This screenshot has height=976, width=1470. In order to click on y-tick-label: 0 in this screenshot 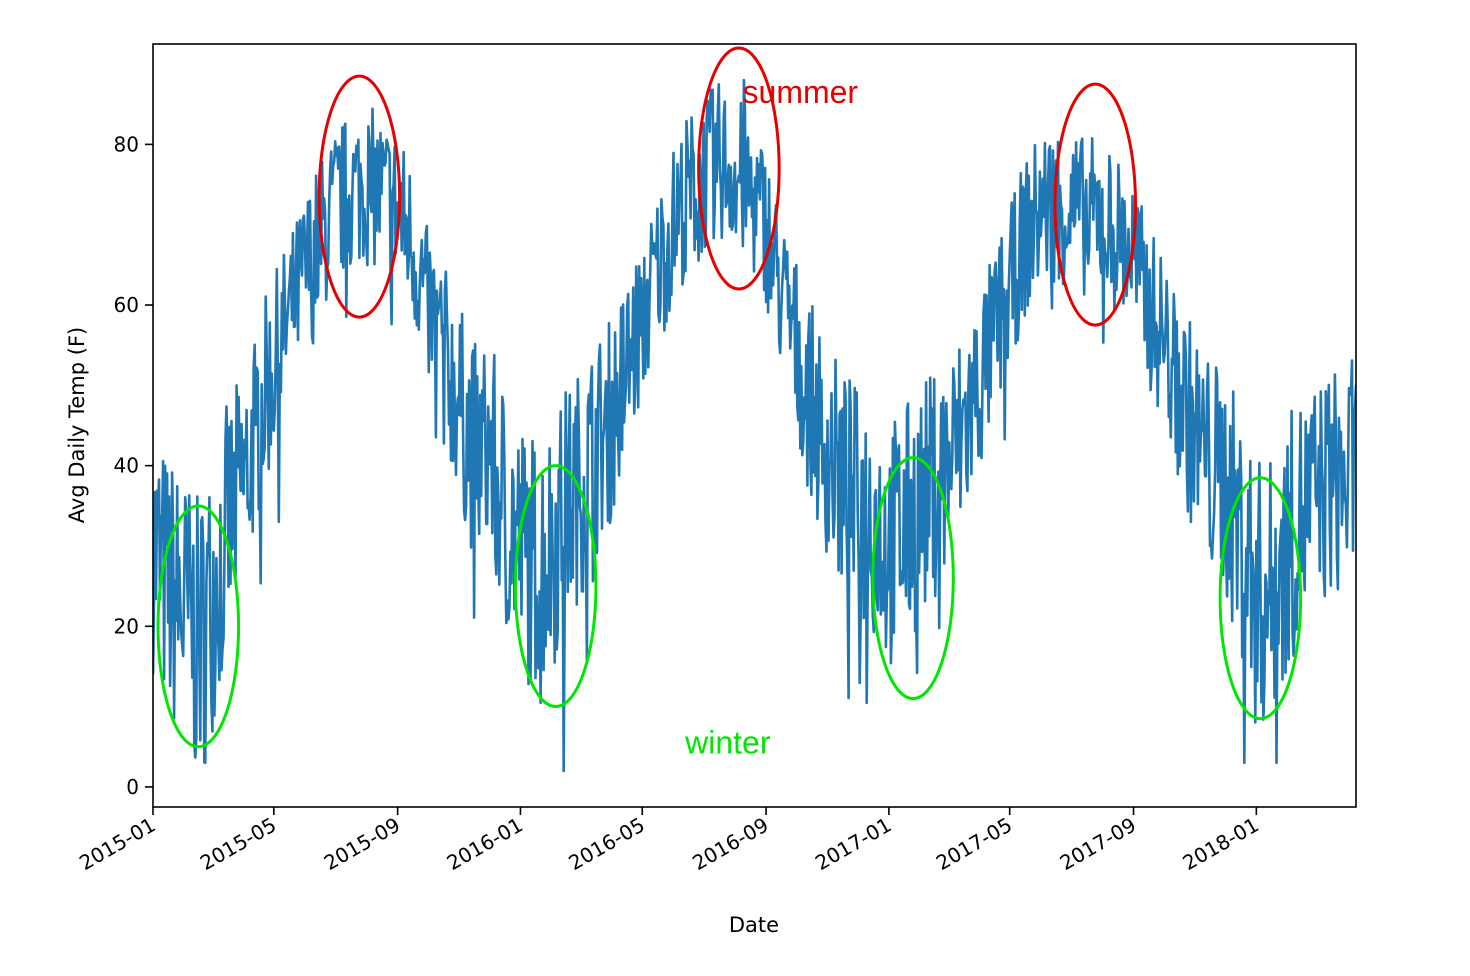, I will do `click(132, 787)`.